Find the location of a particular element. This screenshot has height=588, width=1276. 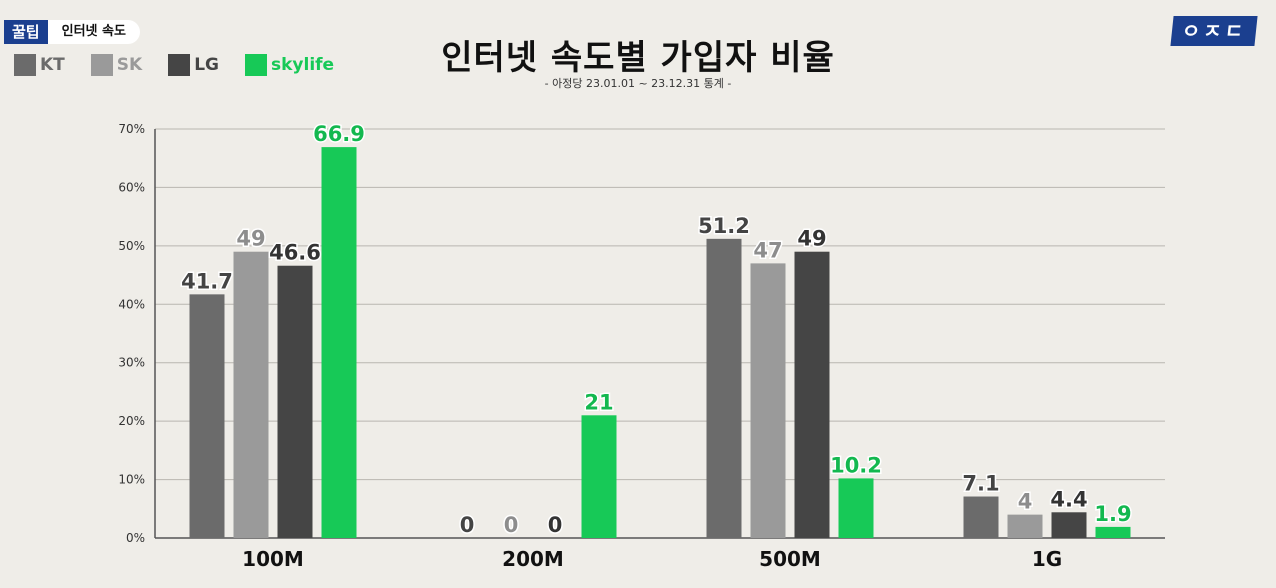

legend-label-lg: LG is located at coordinates (206, 65).